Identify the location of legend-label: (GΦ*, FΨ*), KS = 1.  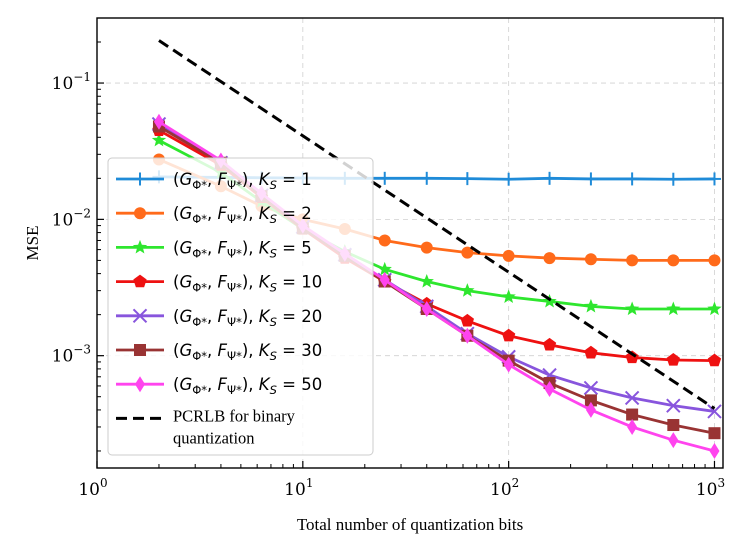
(242, 181).